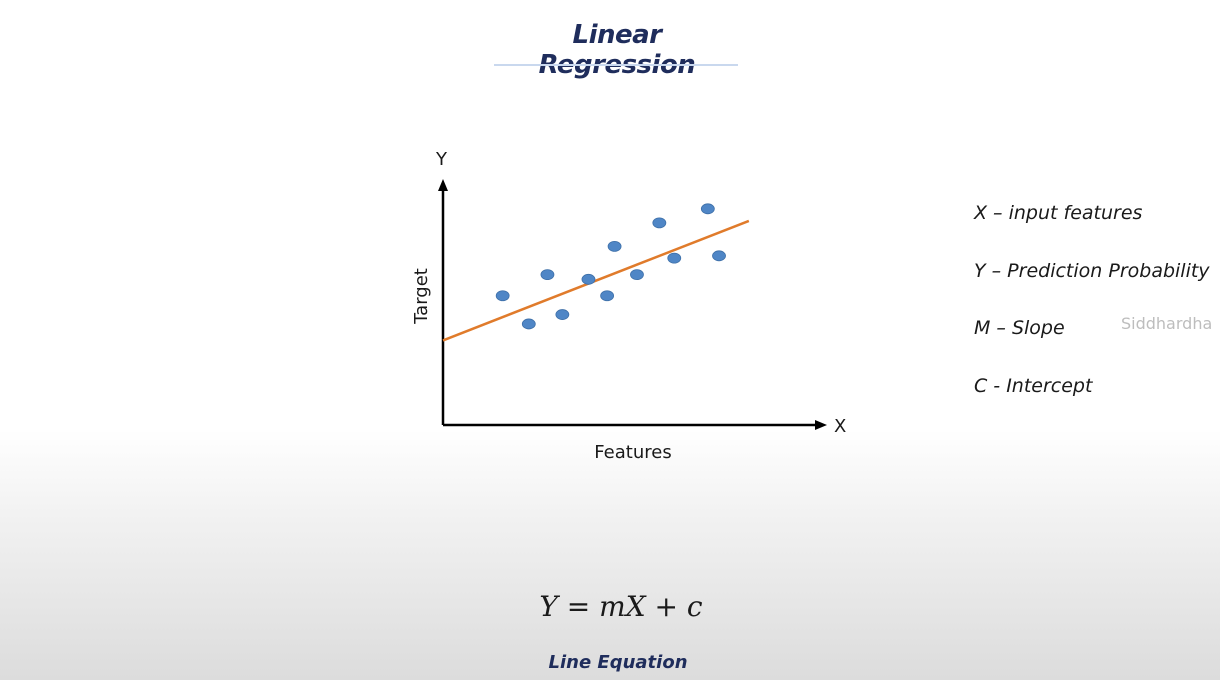  What do you see at coordinates (632, 452) in the screenshot?
I see `x-axis-label: Features` at bounding box center [632, 452].